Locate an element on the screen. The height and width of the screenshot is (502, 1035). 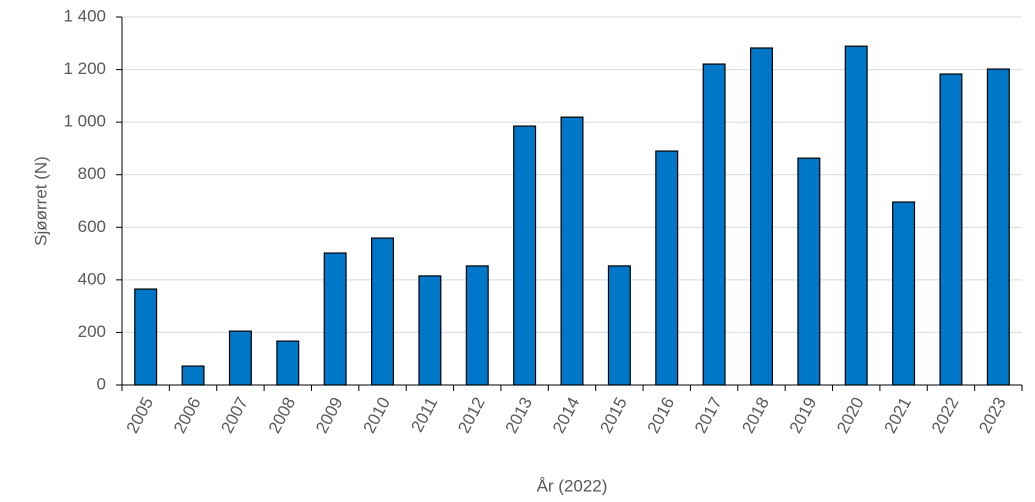
y-tick-label: 1 200 is located at coordinates (84, 68).